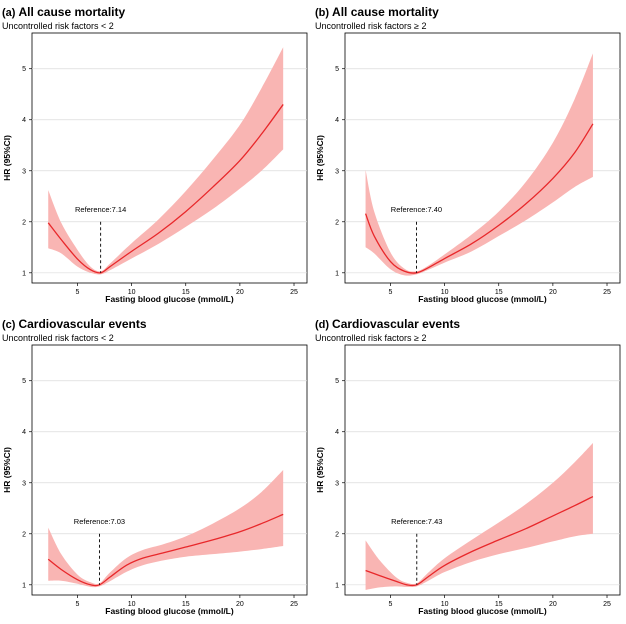 Image resolution: width=626 pixels, height=624 pixels. Describe the element at coordinates (100, 209) in the screenshot. I see `reference-label: Reference:7.14` at that location.